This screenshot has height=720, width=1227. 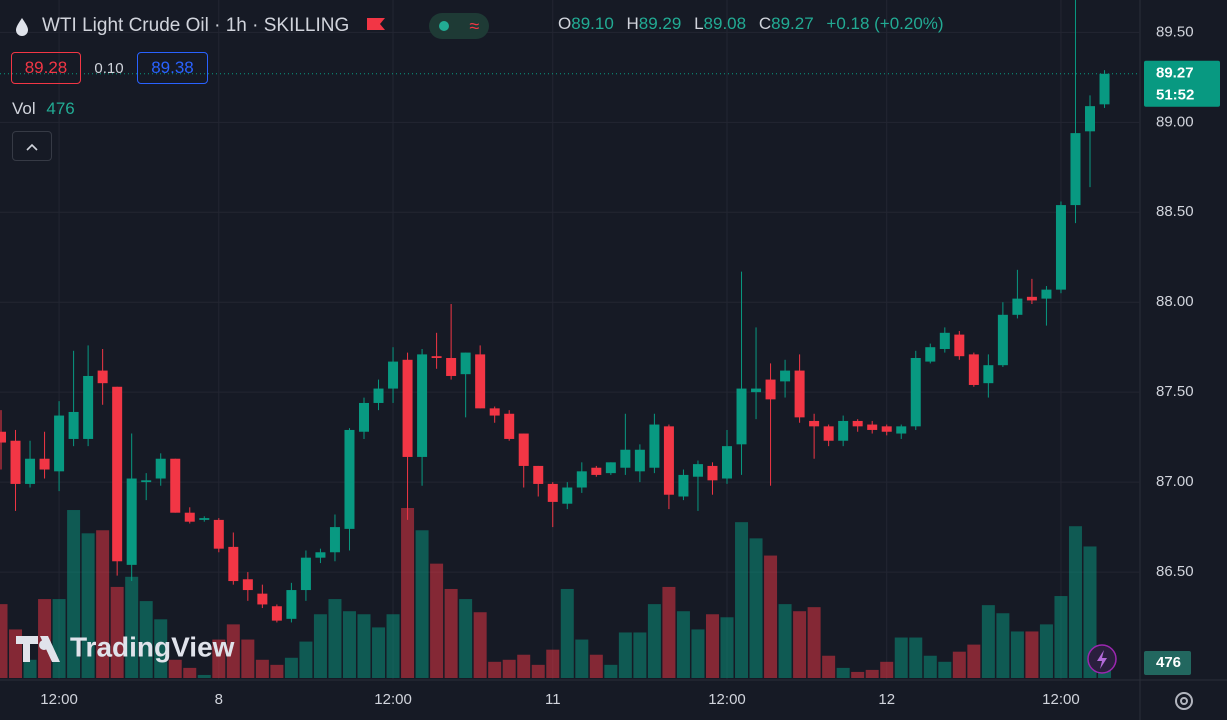 I want to click on y-tick-label: 89.50, so click(x=1175, y=31).